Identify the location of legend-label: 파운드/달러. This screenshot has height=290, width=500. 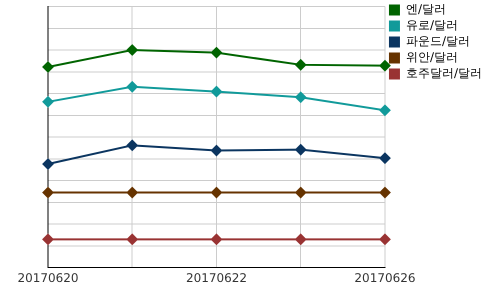
(438, 41).